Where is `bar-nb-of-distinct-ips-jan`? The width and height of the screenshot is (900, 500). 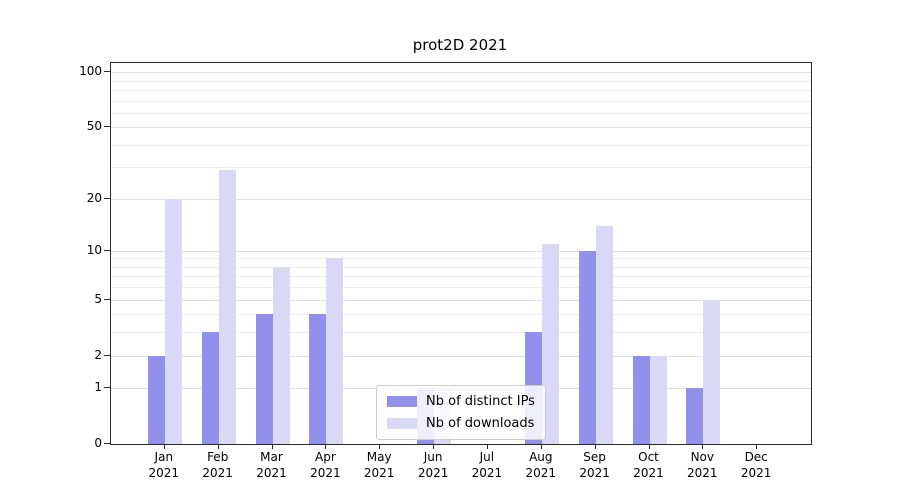
bar-nb-of-distinct-ips-jan is located at coordinates (156, 399).